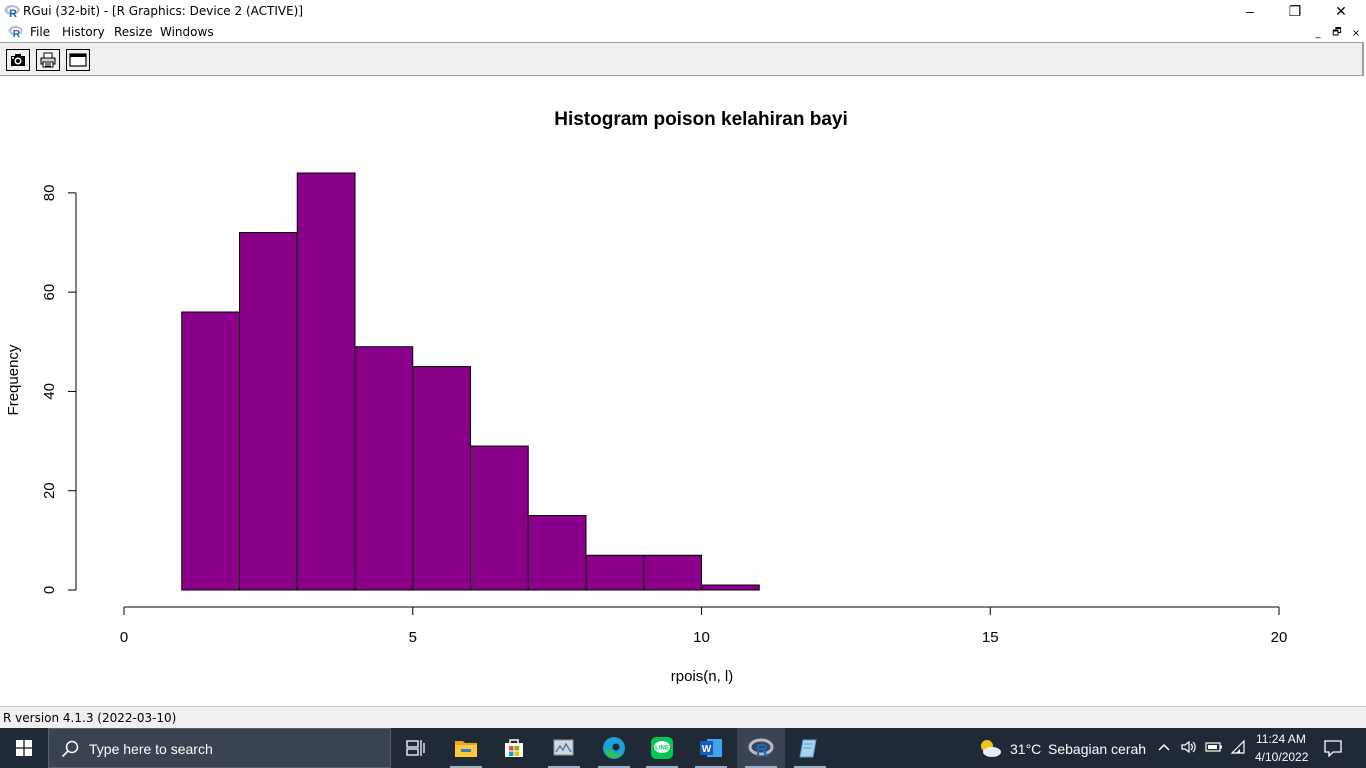 The image size is (1366, 768). I want to click on menu-resize: Resize, so click(133, 32).